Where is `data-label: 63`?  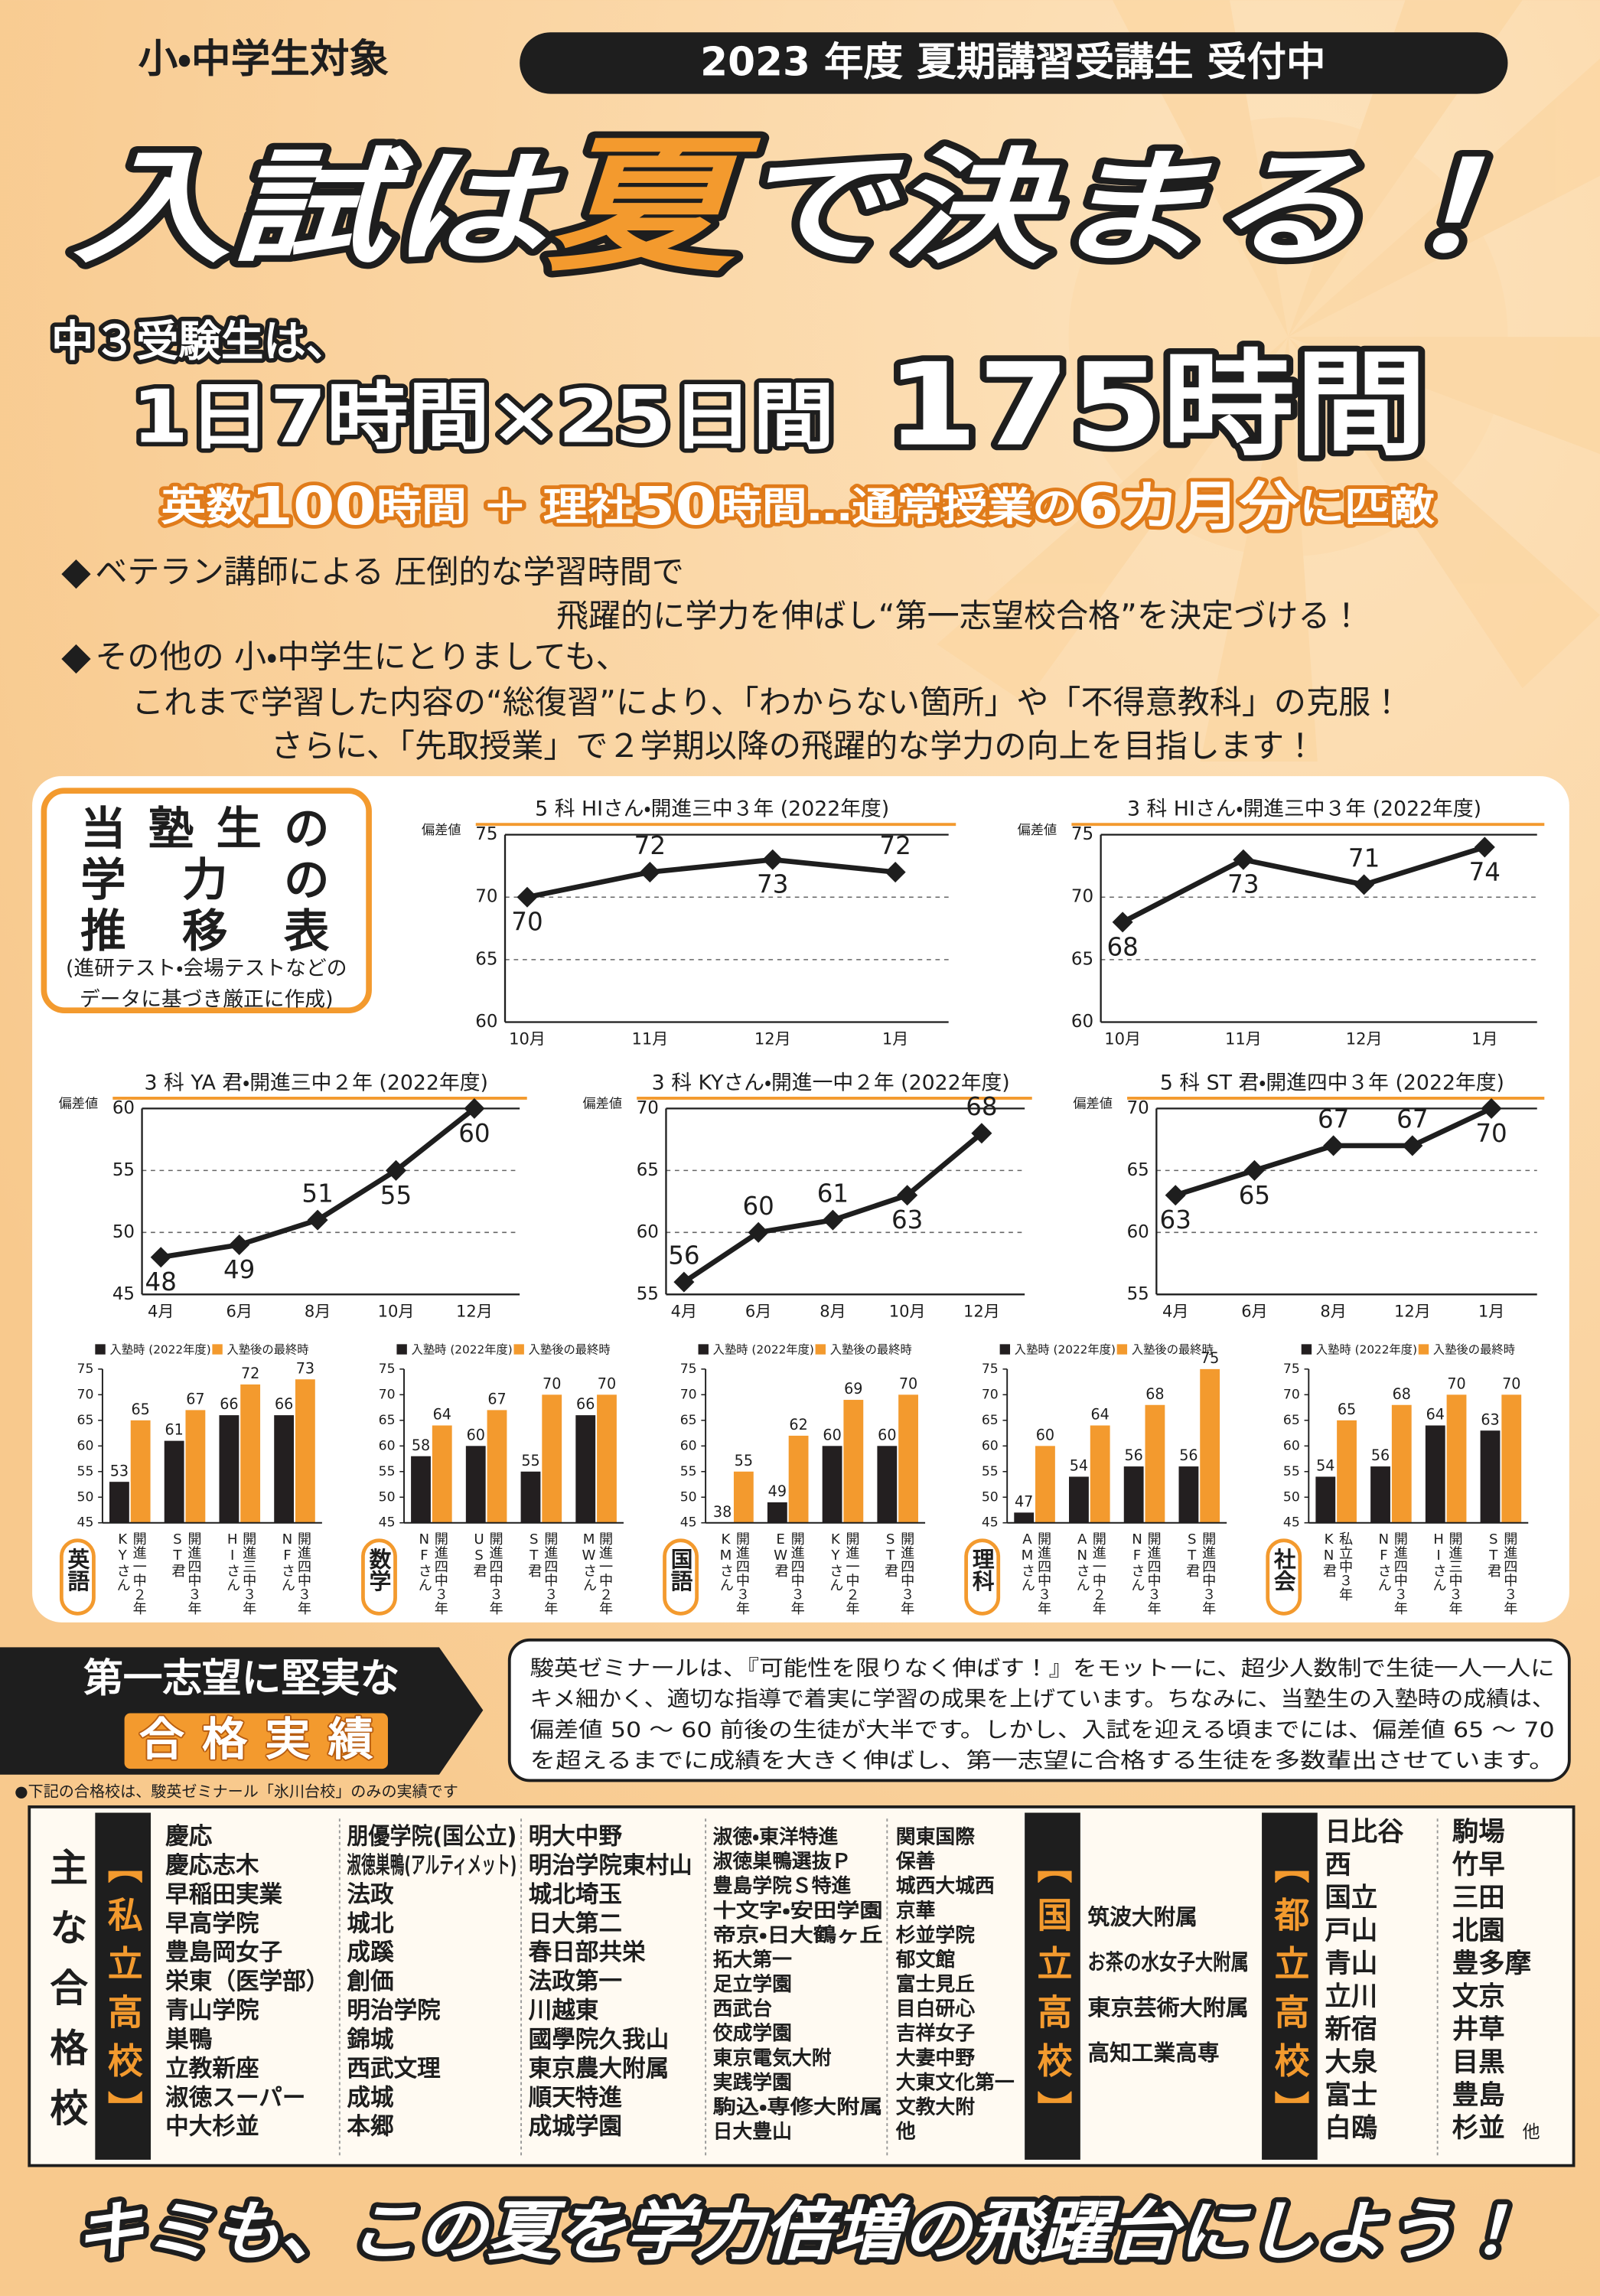 data-label: 63 is located at coordinates (907, 1219).